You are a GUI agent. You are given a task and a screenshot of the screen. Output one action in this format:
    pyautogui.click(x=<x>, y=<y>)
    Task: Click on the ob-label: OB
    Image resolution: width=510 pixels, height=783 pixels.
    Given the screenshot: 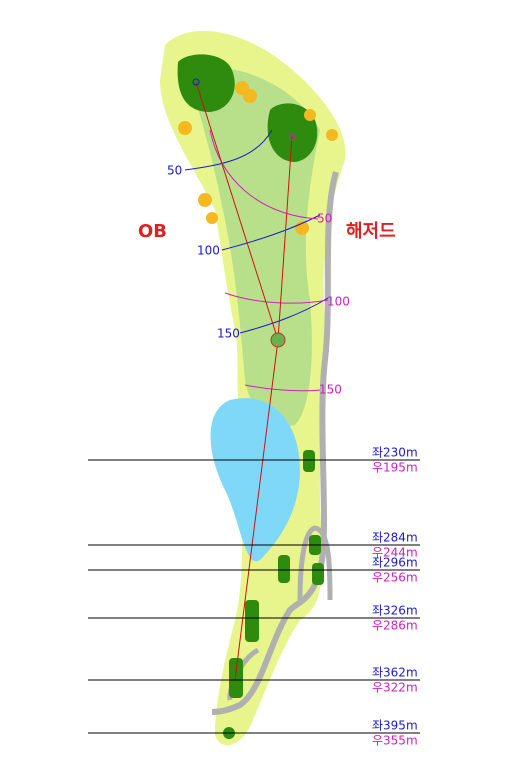 What is the action you would take?
    pyautogui.click(x=152, y=231)
    